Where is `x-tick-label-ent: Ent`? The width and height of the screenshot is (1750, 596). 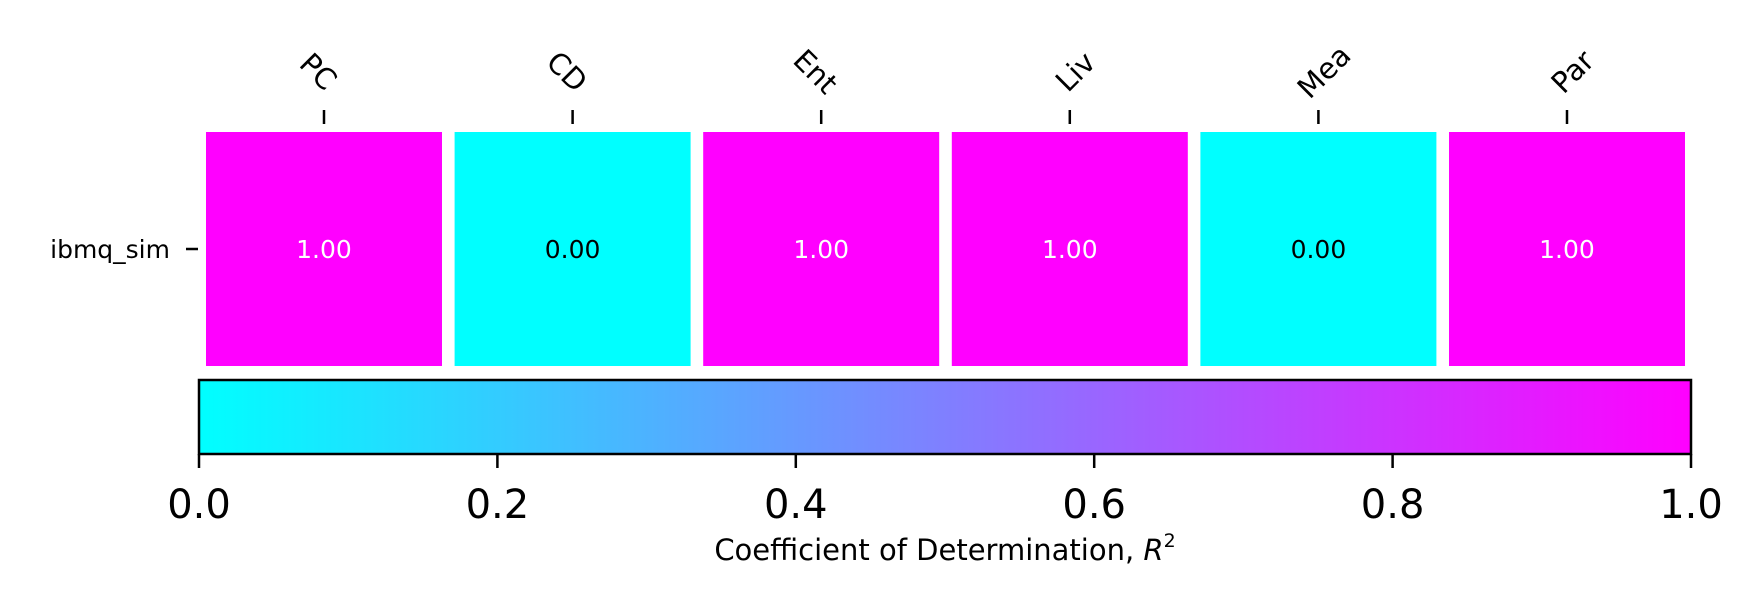
x-tick-label-ent: Ent is located at coordinates (816, 72).